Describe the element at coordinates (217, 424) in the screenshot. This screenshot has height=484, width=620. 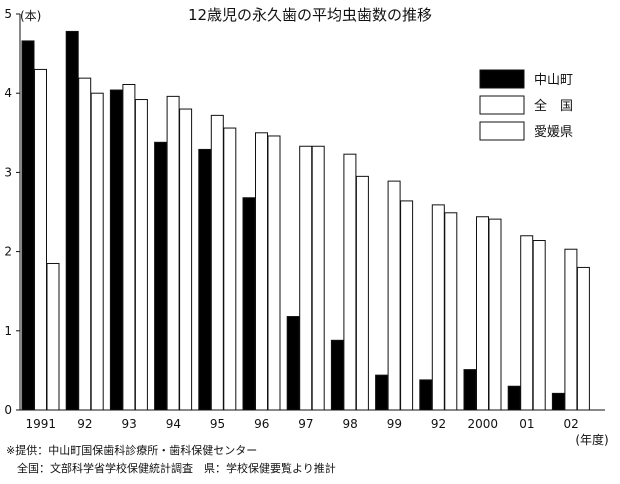
I see `x-tick-label: 95` at that location.